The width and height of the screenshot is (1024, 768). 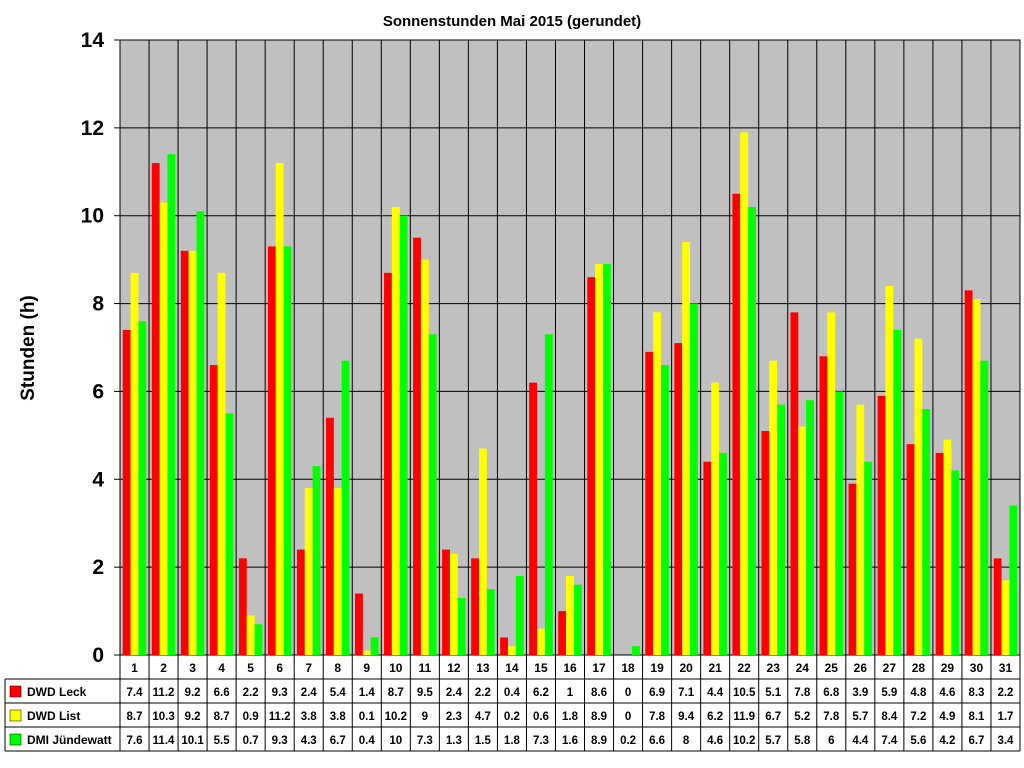 I want to click on x-tick-label: 24, so click(x=803, y=668).